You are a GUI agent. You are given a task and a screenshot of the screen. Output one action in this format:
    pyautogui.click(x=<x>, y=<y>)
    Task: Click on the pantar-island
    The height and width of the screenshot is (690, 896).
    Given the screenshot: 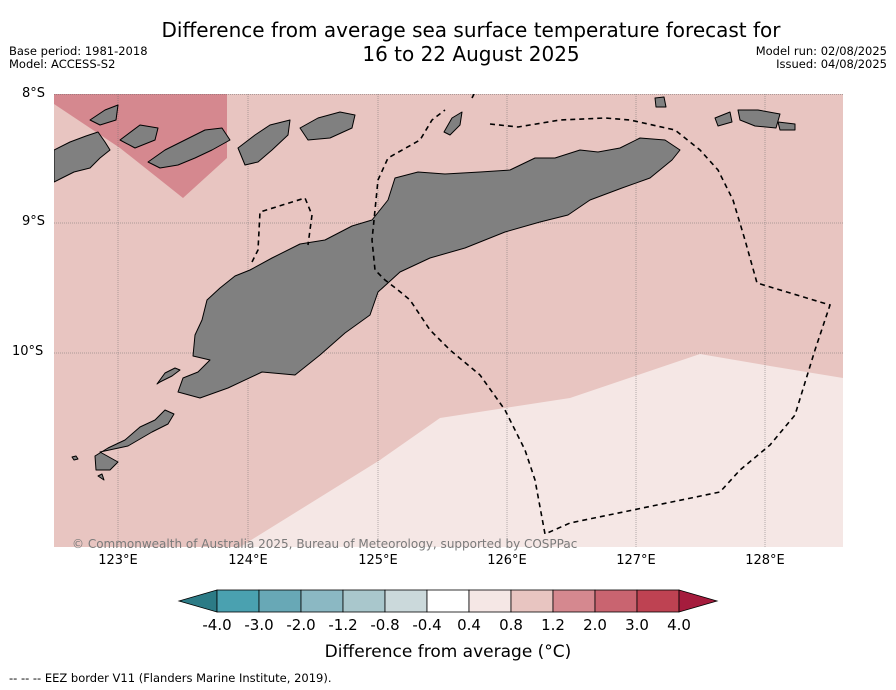 What is the action you would take?
    pyautogui.click(x=264, y=142)
    